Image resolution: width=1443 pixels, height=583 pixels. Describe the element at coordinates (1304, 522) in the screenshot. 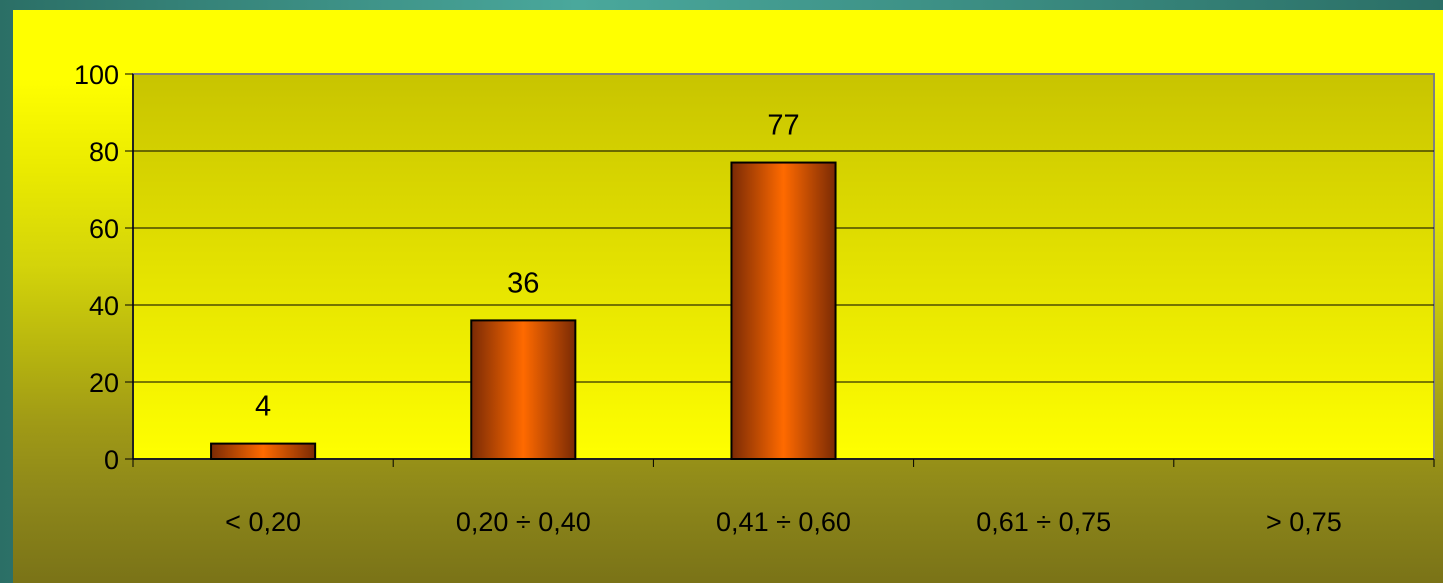

I see `x-tick-label: > 0,75` at that location.